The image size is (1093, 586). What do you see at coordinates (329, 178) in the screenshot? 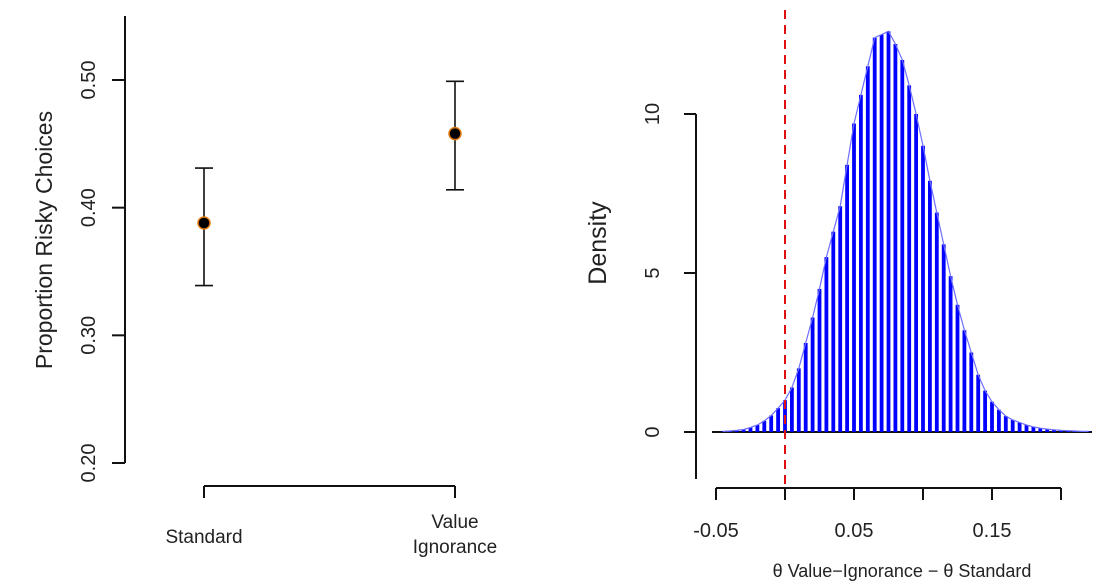
I see `left-points` at bounding box center [329, 178].